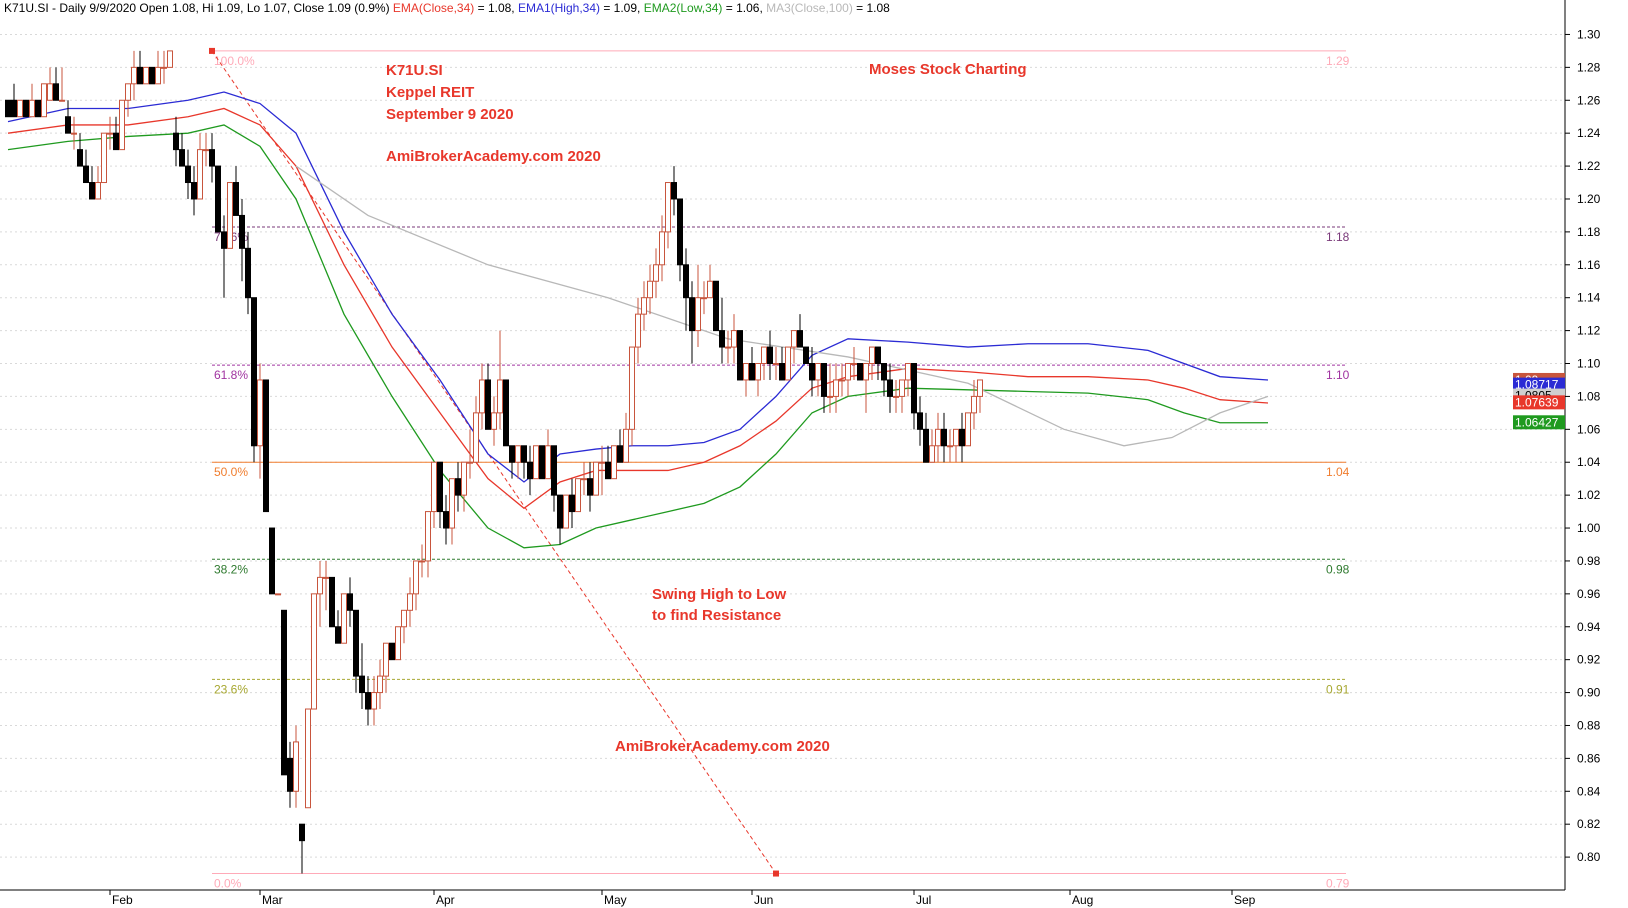  What do you see at coordinates (809, 8) in the screenshot?
I see `header-ma3-label: MA3(Close,100)` at bounding box center [809, 8].